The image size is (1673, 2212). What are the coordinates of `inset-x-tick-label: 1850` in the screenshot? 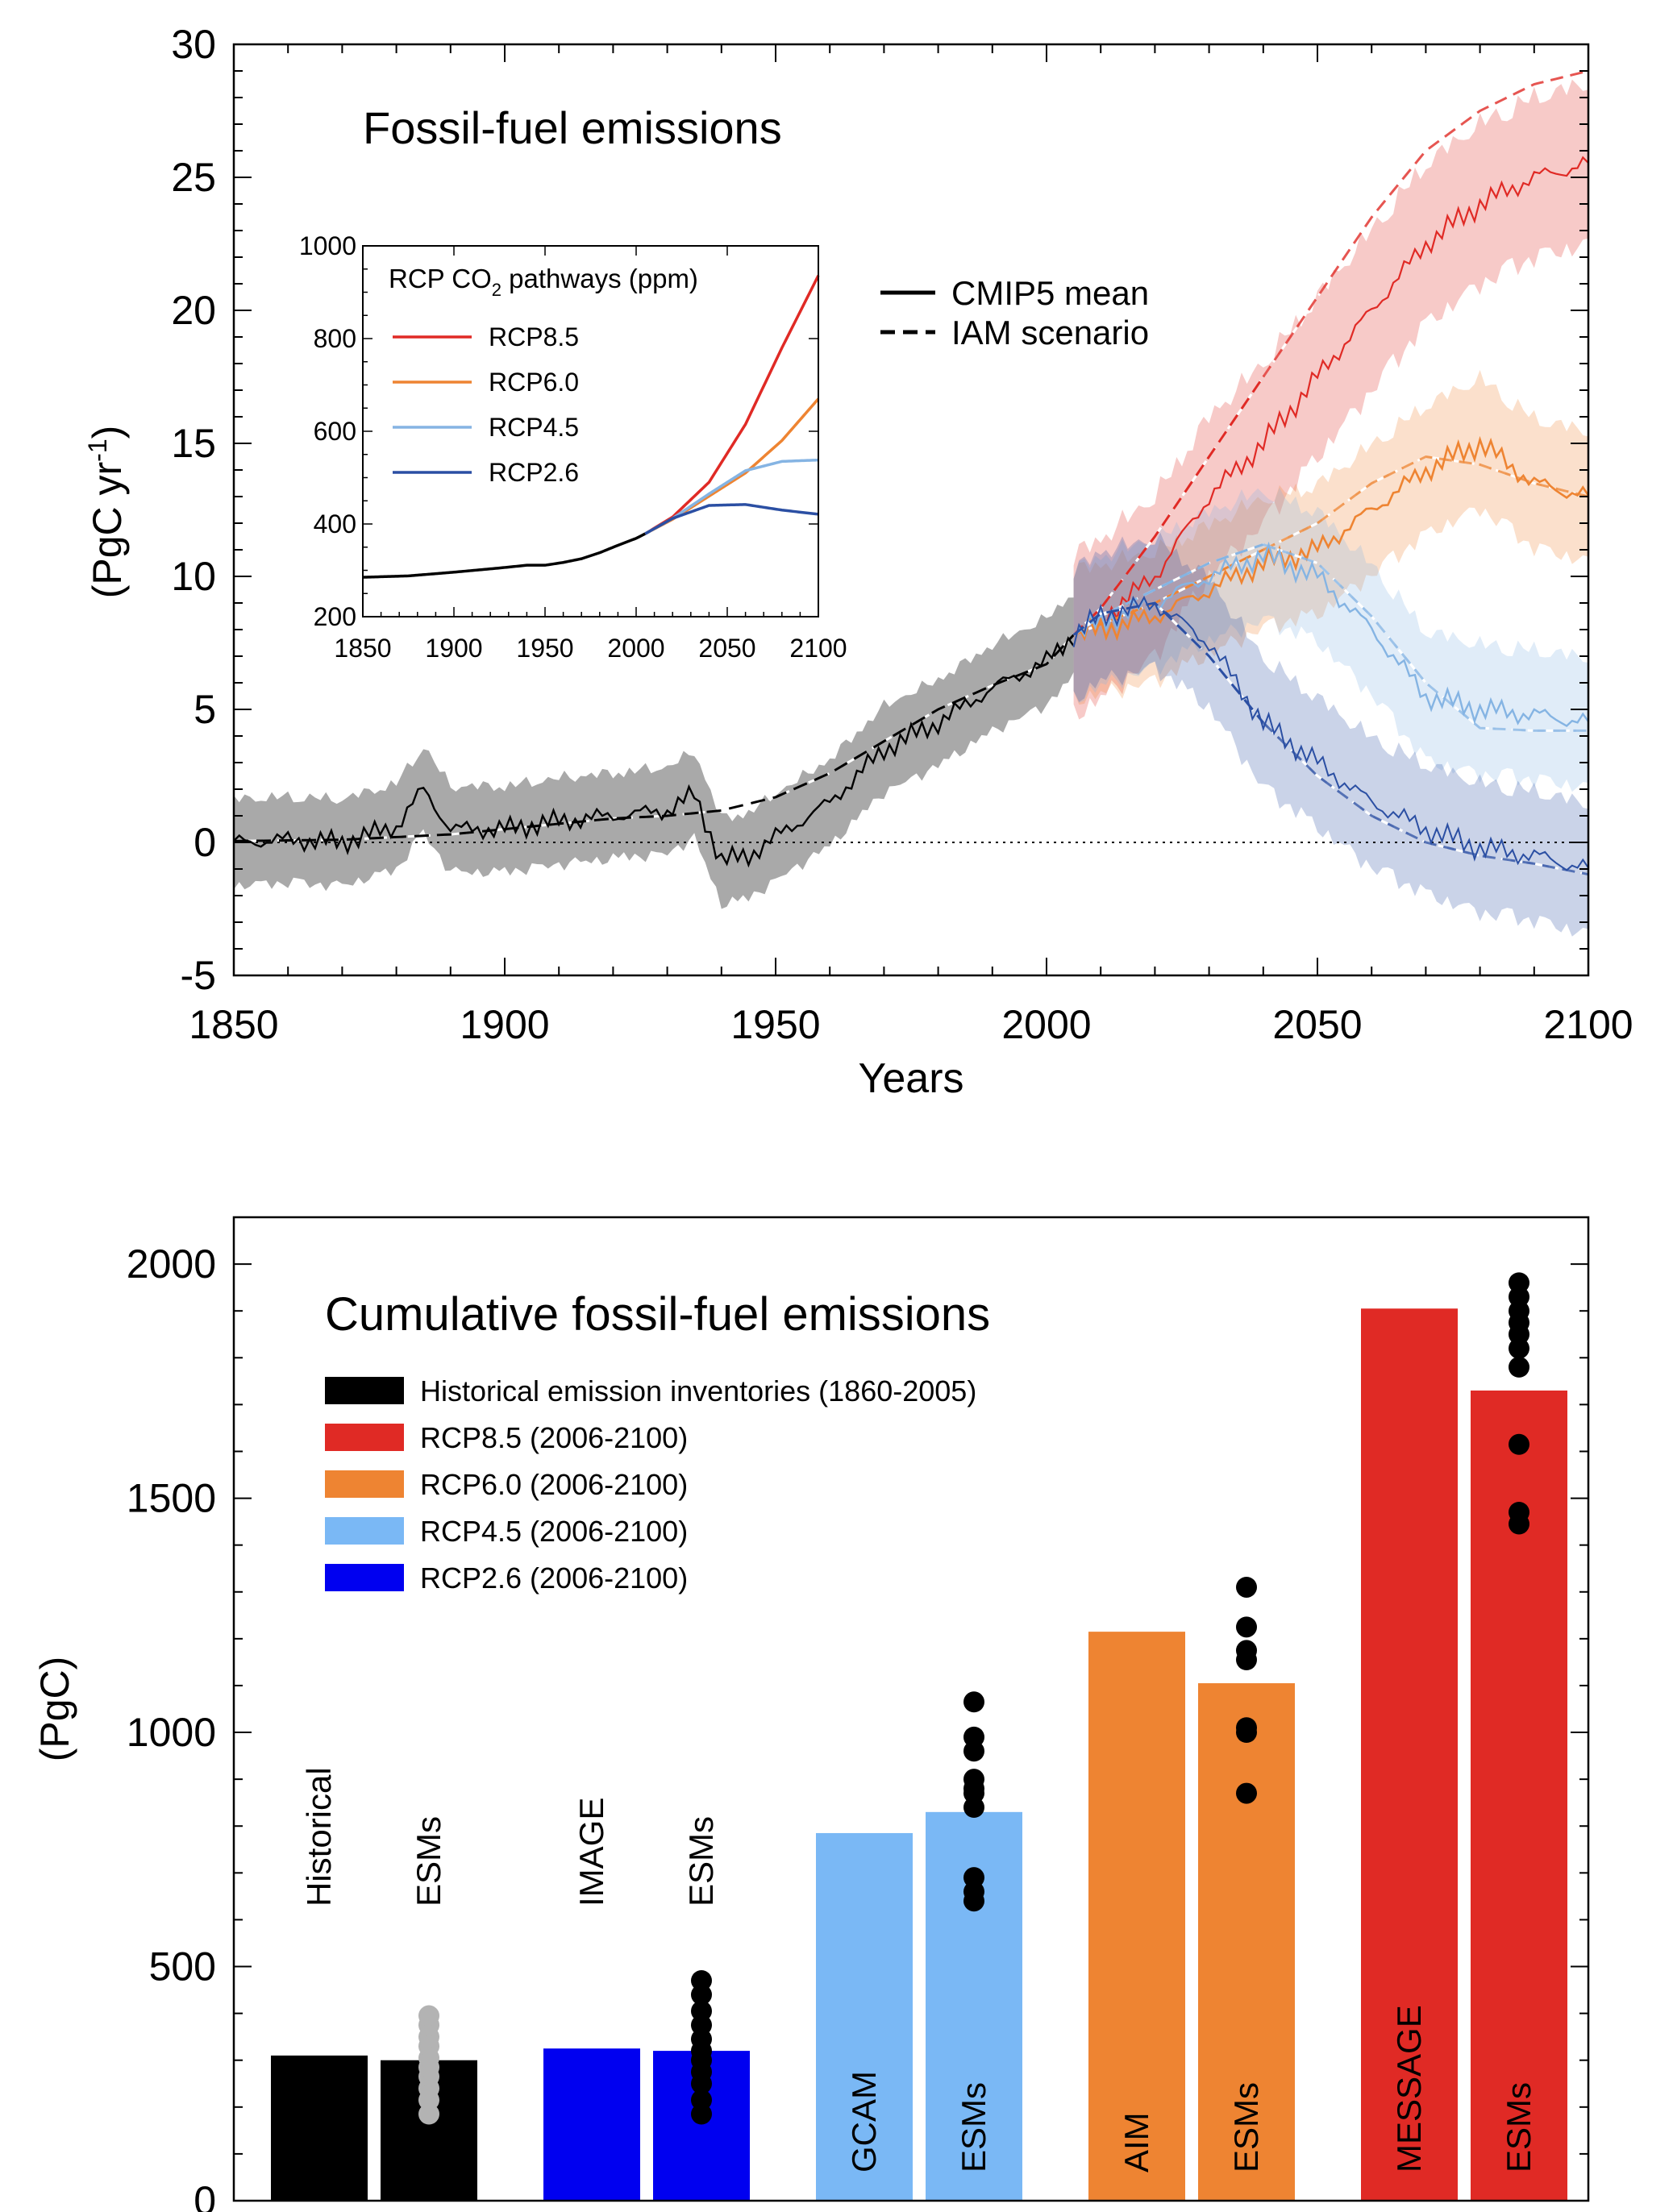 It's located at (363, 648).